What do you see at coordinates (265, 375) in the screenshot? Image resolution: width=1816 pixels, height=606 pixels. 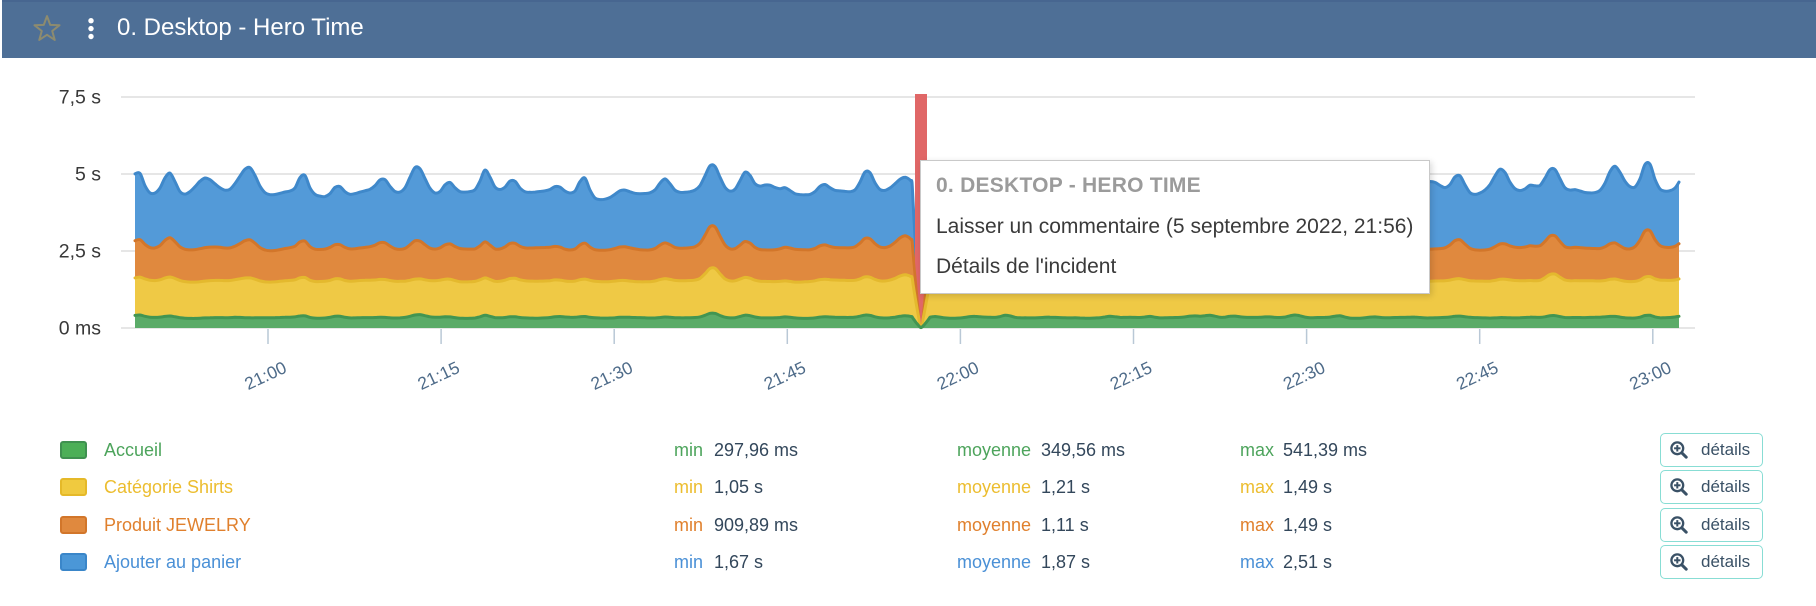 I see `svg-text: 21:00` at bounding box center [265, 375].